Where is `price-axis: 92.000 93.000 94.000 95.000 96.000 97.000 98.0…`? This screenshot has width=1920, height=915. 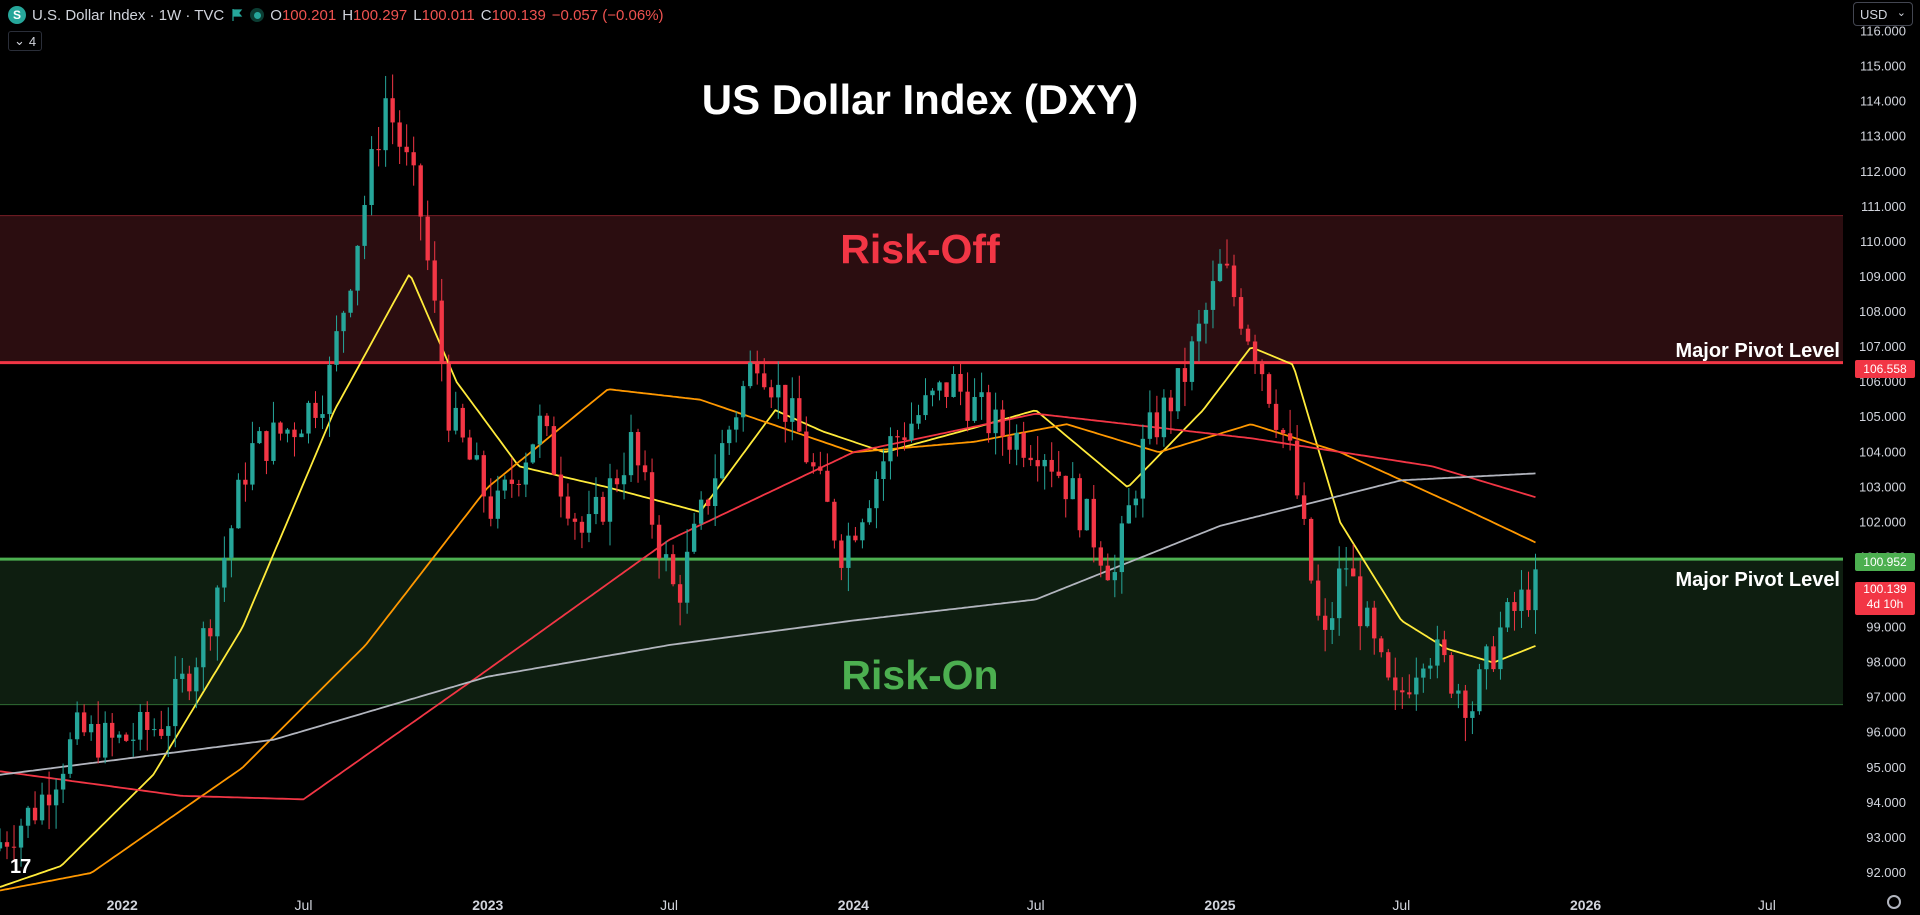 price-axis: 92.000 93.000 94.000 95.000 96.000 97.000 98.0… is located at coordinates (1882, 452).